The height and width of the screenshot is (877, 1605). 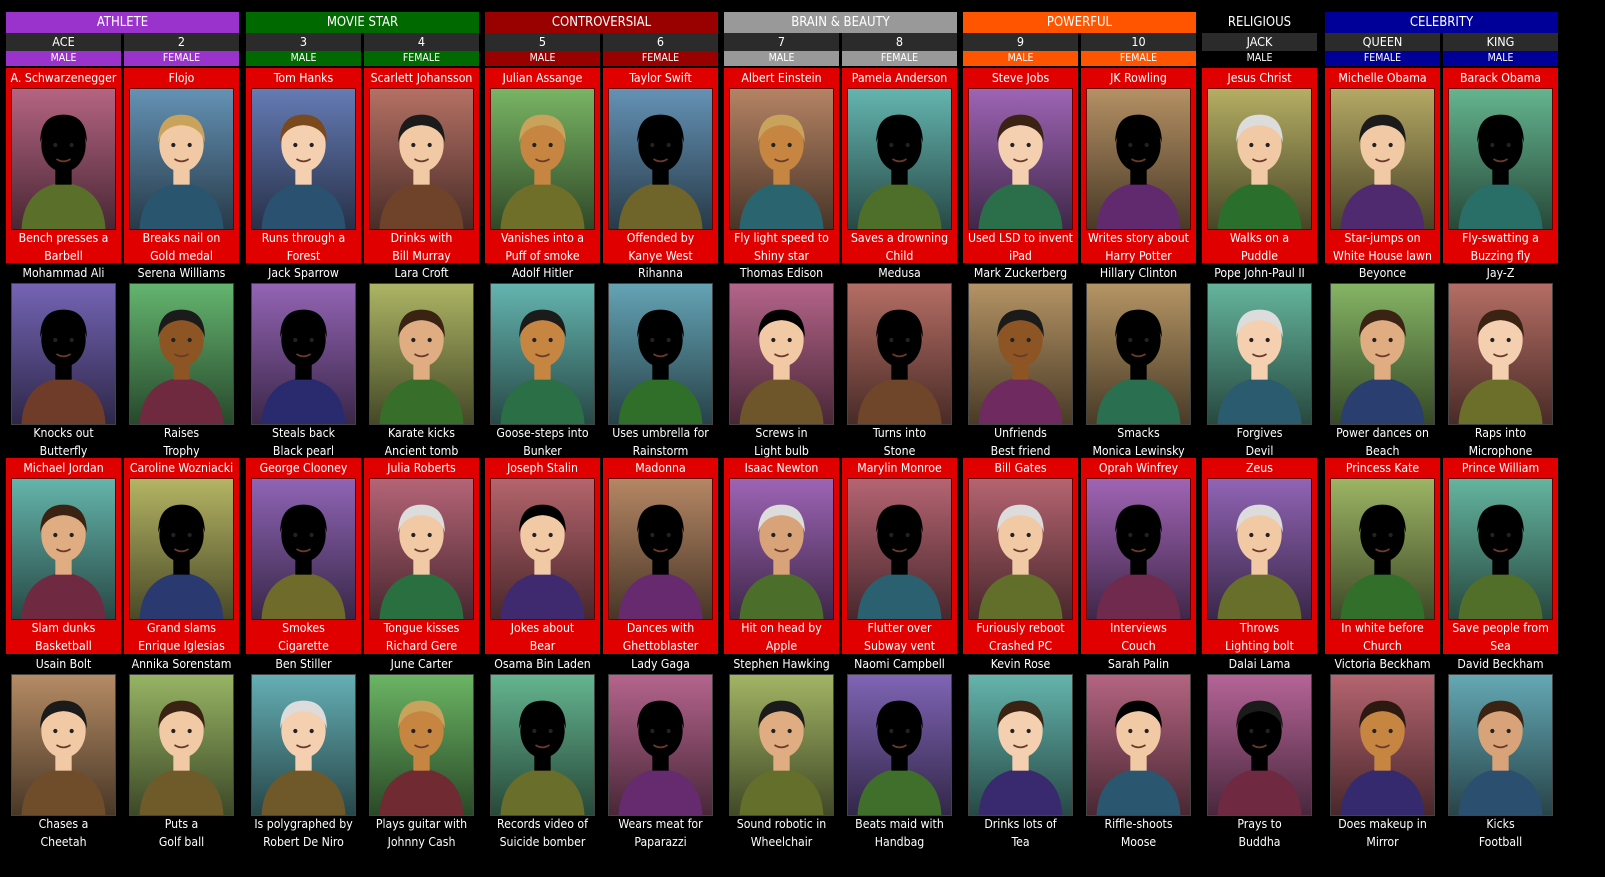 I want to click on description-line-1: Used LSD to invent, so click(x=1020, y=238).